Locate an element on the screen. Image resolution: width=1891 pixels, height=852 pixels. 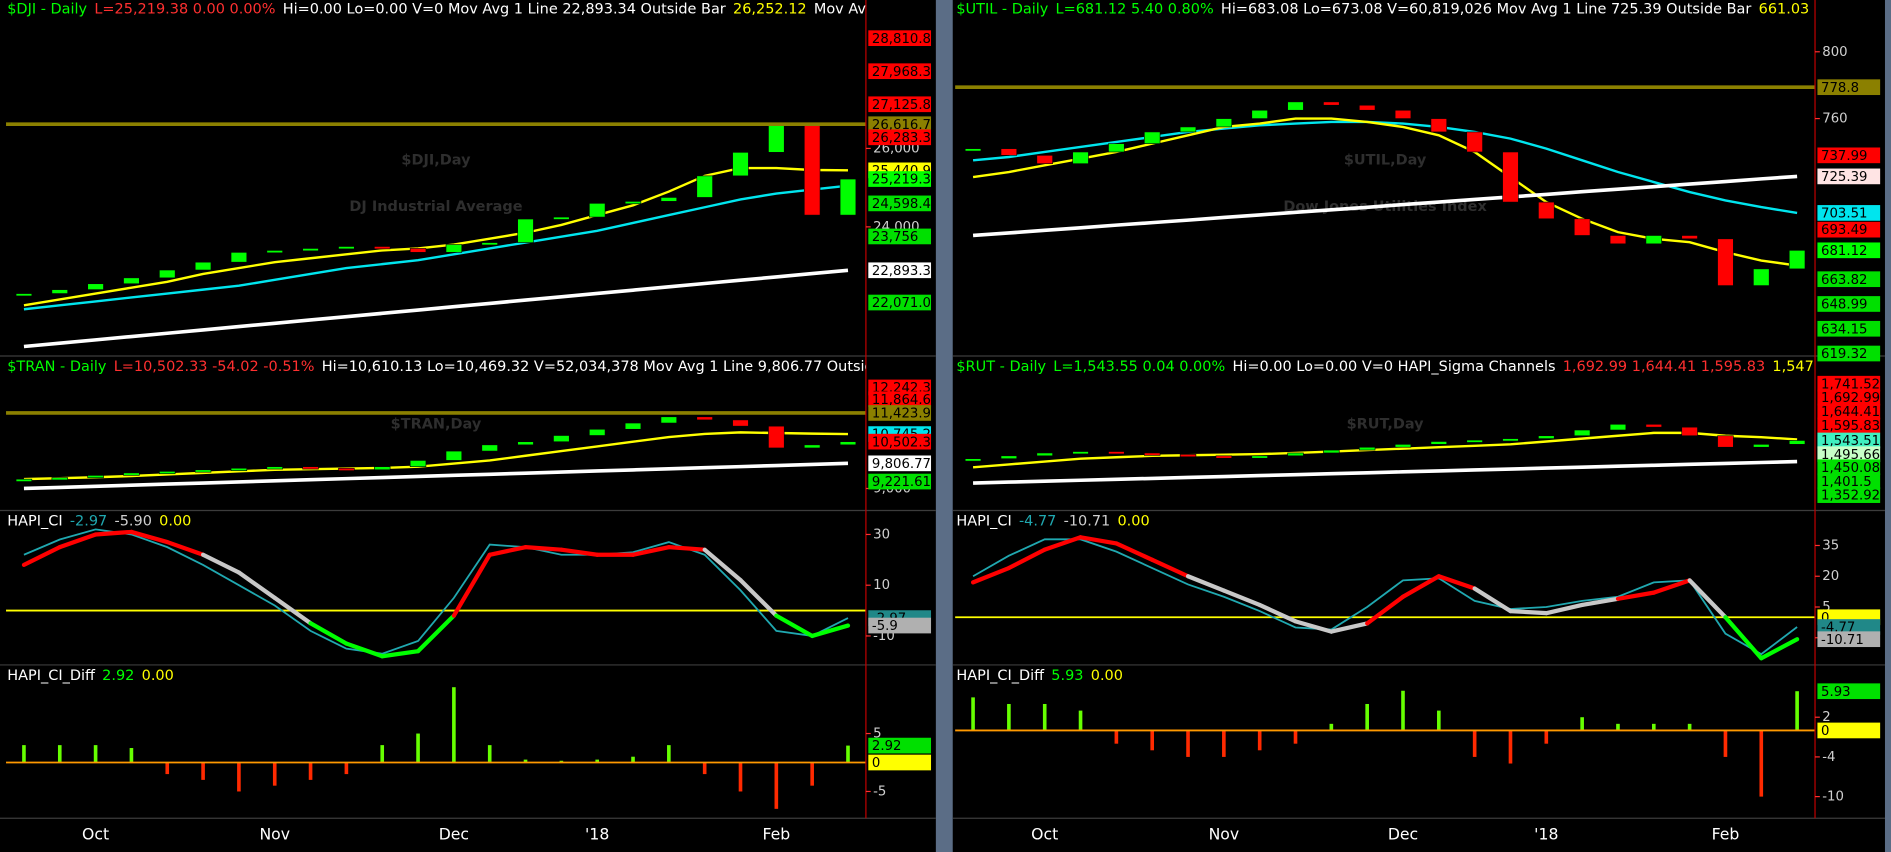
price-label: -10.71 is located at coordinates (1842, 640).